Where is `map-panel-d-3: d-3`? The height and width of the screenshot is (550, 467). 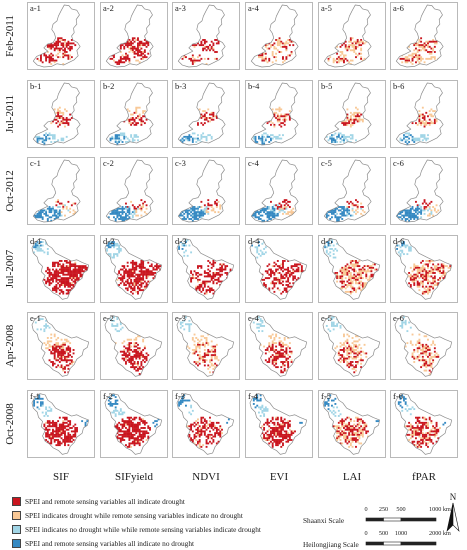
map-panel-d-3: d-3 is located at coordinates (206, 268).